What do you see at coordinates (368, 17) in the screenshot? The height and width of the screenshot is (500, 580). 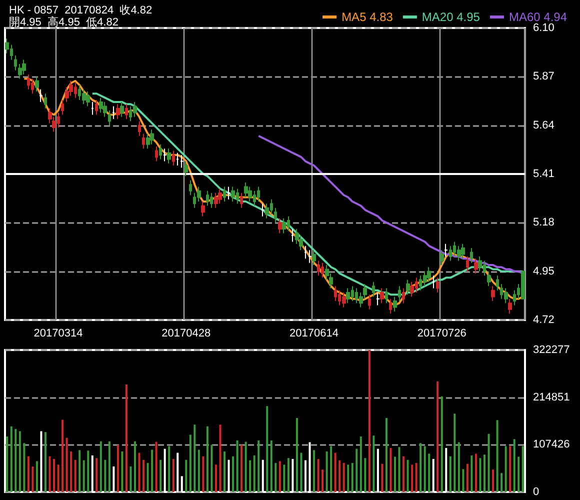 I see `legend-label: MA5 4.83` at bounding box center [368, 17].